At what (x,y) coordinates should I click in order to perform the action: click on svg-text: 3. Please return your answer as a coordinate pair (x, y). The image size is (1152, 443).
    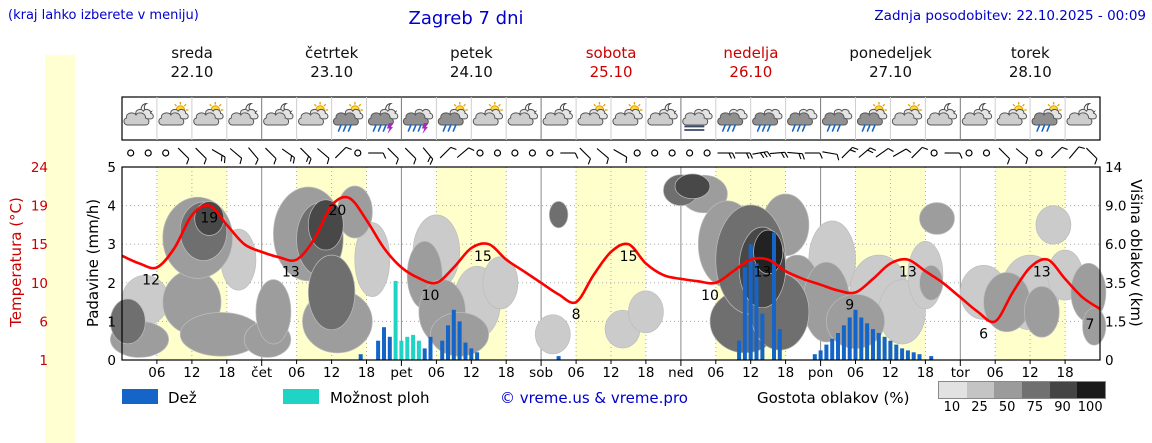
    Looking at the image, I should click on (111, 245).